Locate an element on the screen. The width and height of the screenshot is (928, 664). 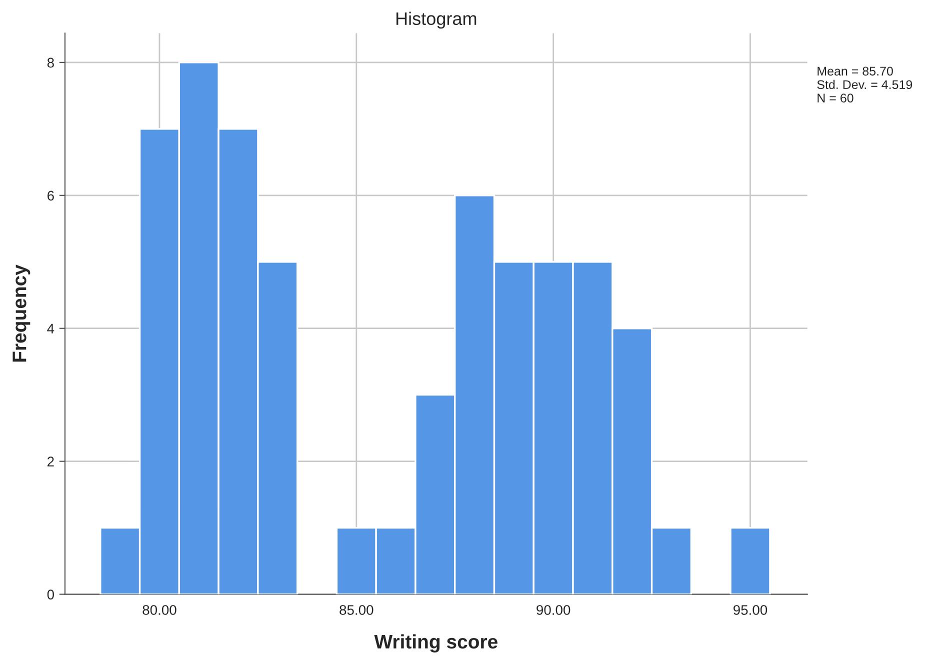
y-tick-label: 8 is located at coordinates (50, 63).